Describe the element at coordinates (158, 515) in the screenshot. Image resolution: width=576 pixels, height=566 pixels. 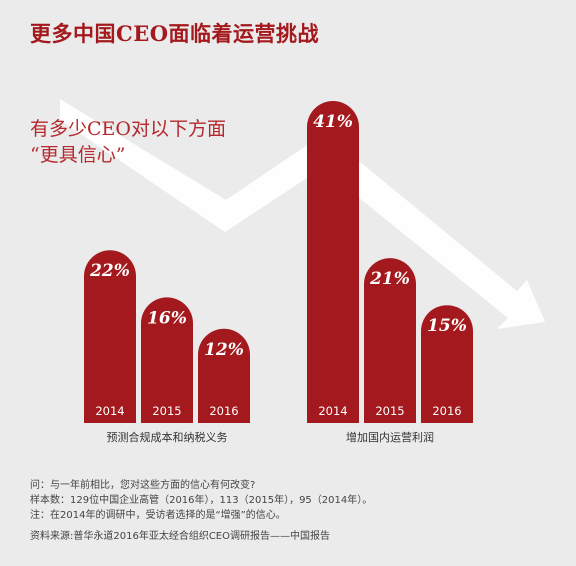
I see `footnote-note: 注：在2014年的调研中，受访者选择的是“增强”的信心。` at that location.